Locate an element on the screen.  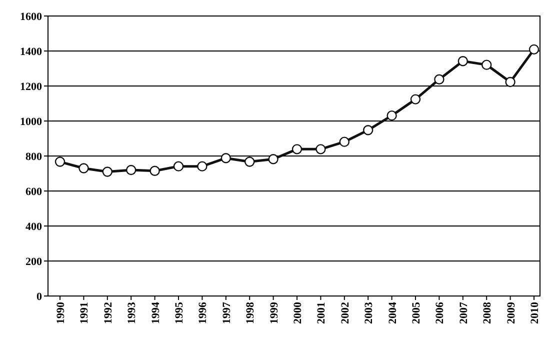
x-tick-label: 2008 is located at coordinates (488, 313).